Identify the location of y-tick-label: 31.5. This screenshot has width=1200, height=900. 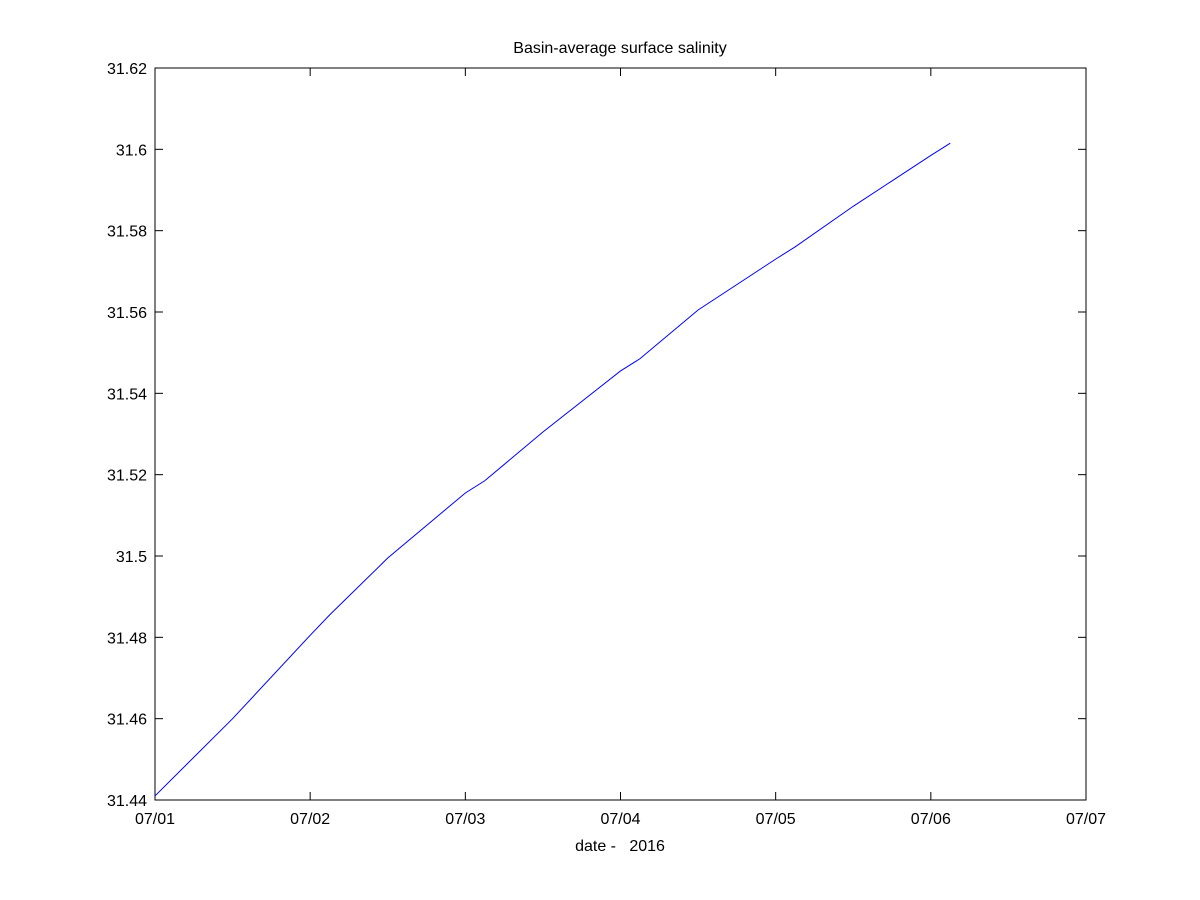
(131, 557).